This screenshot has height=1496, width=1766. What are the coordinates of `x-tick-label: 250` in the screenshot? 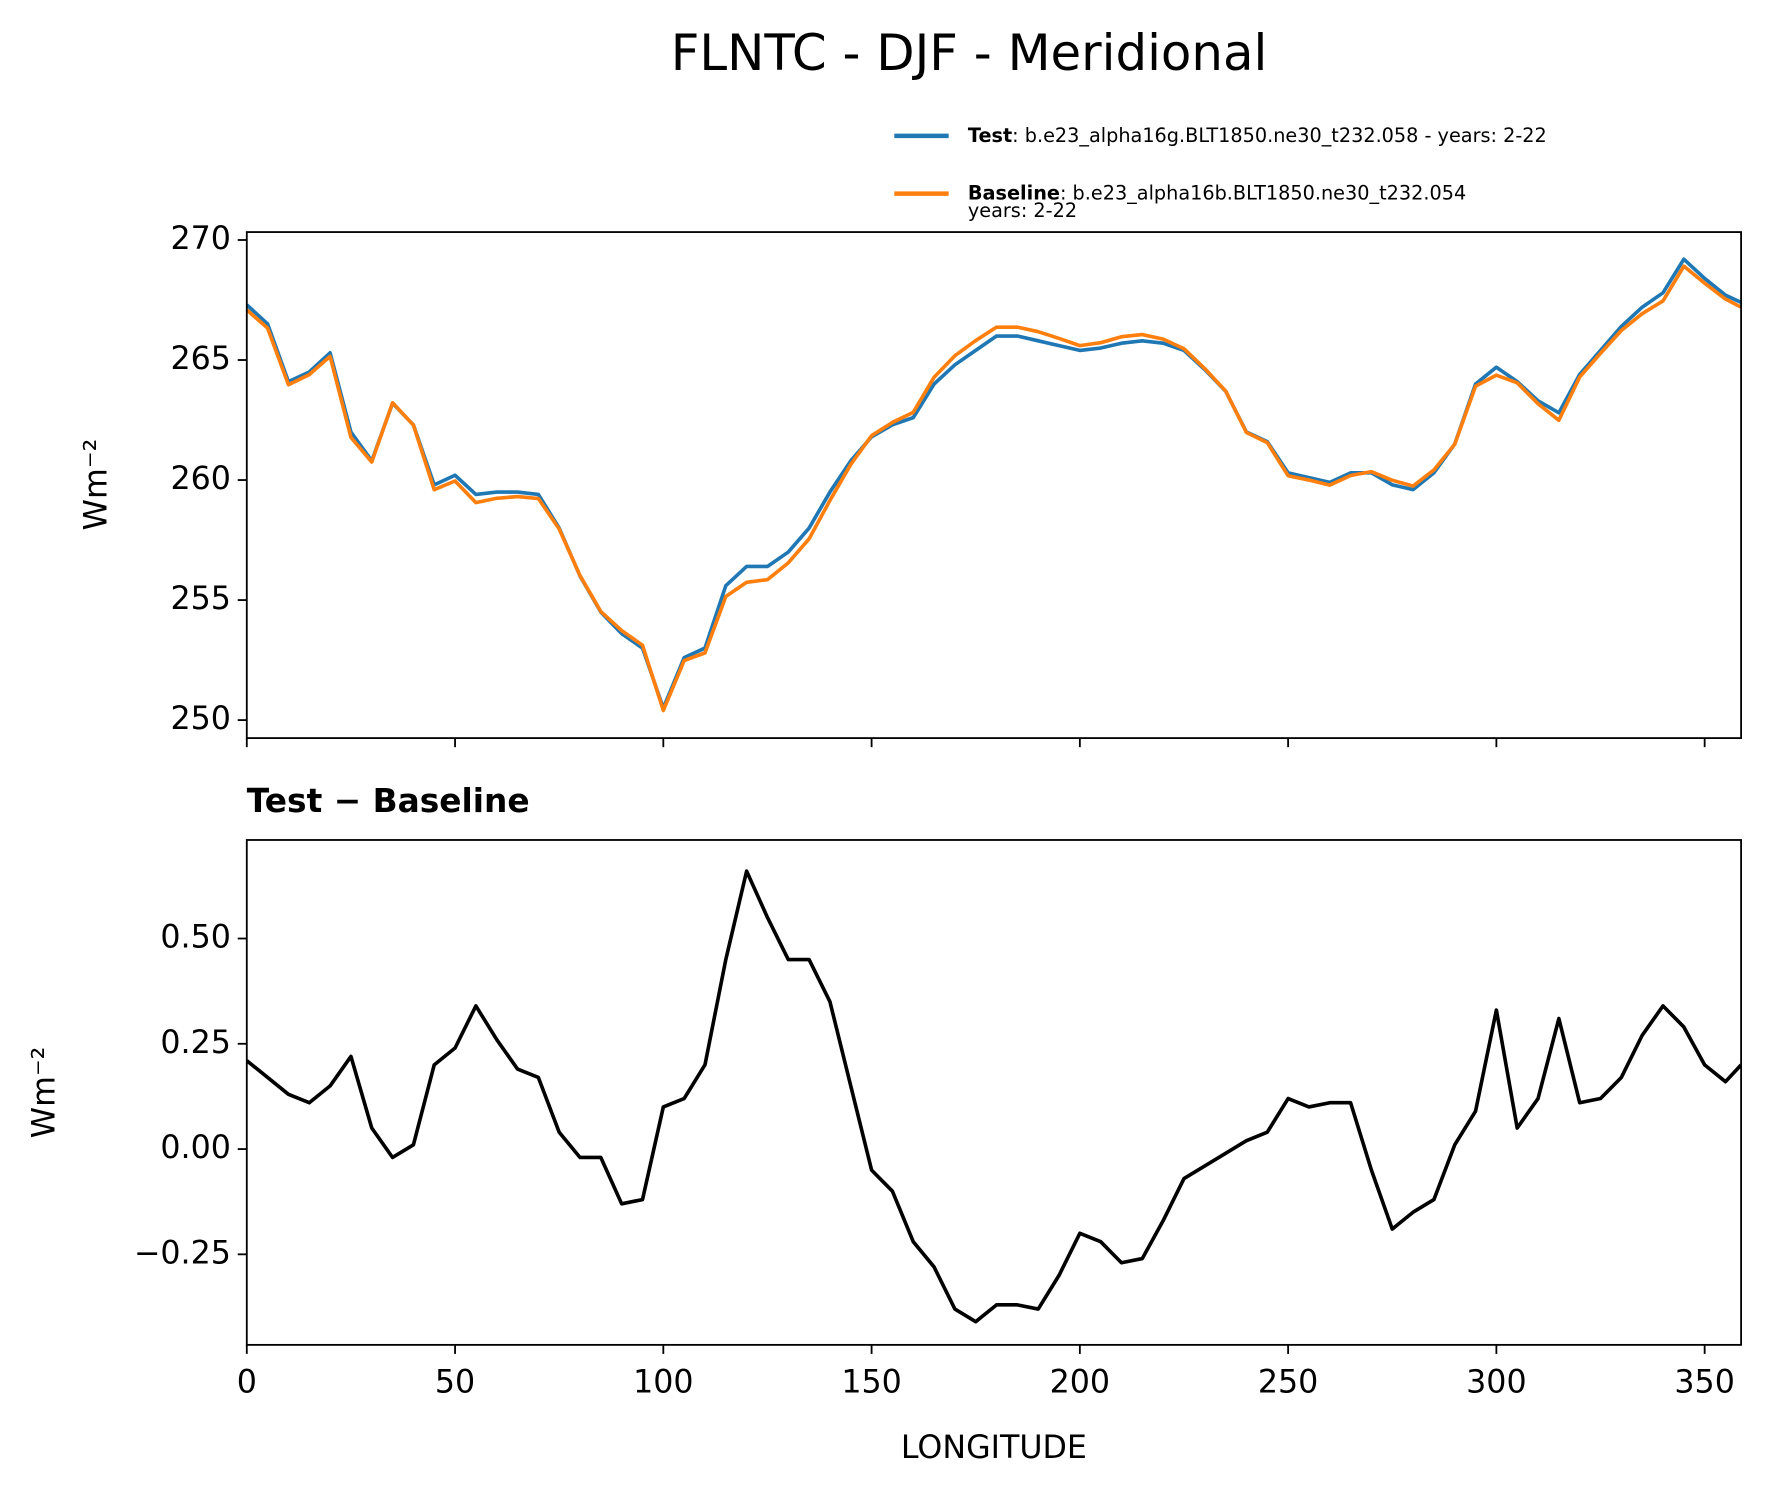 It's located at (1288, 1382).